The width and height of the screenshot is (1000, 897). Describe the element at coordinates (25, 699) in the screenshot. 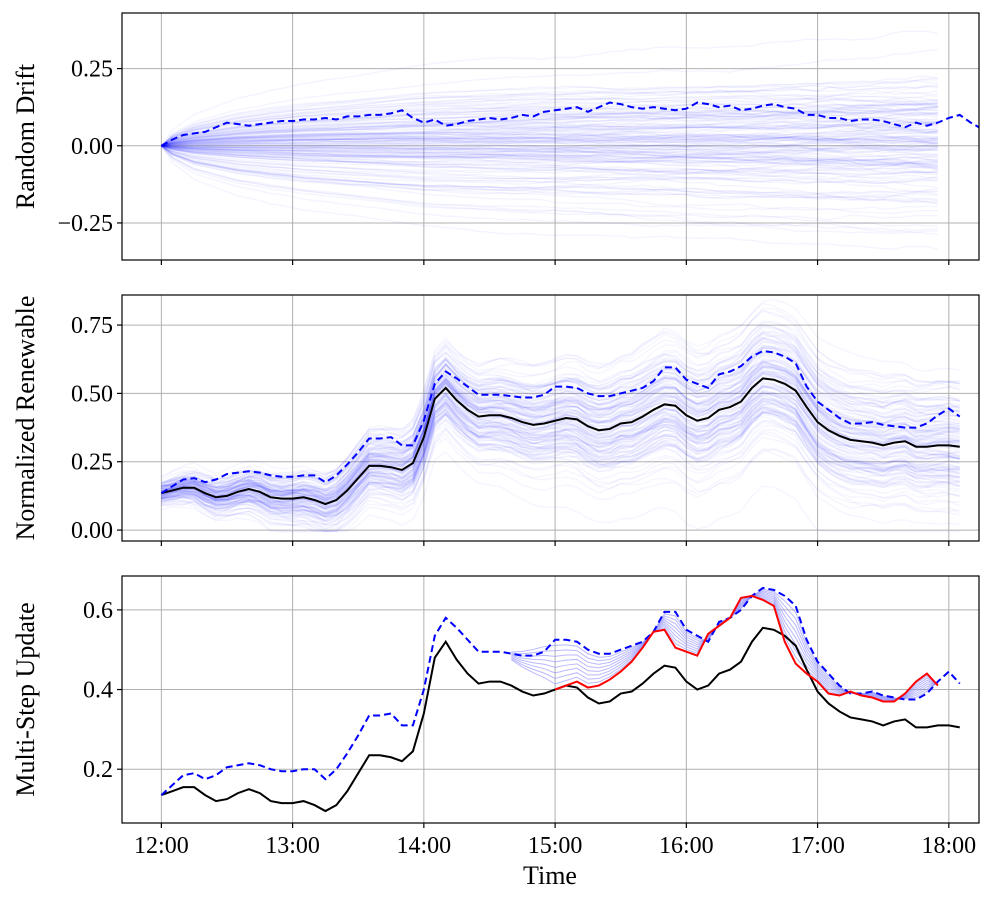

I see `y-axis-label: Multi-Step Update` at that location.